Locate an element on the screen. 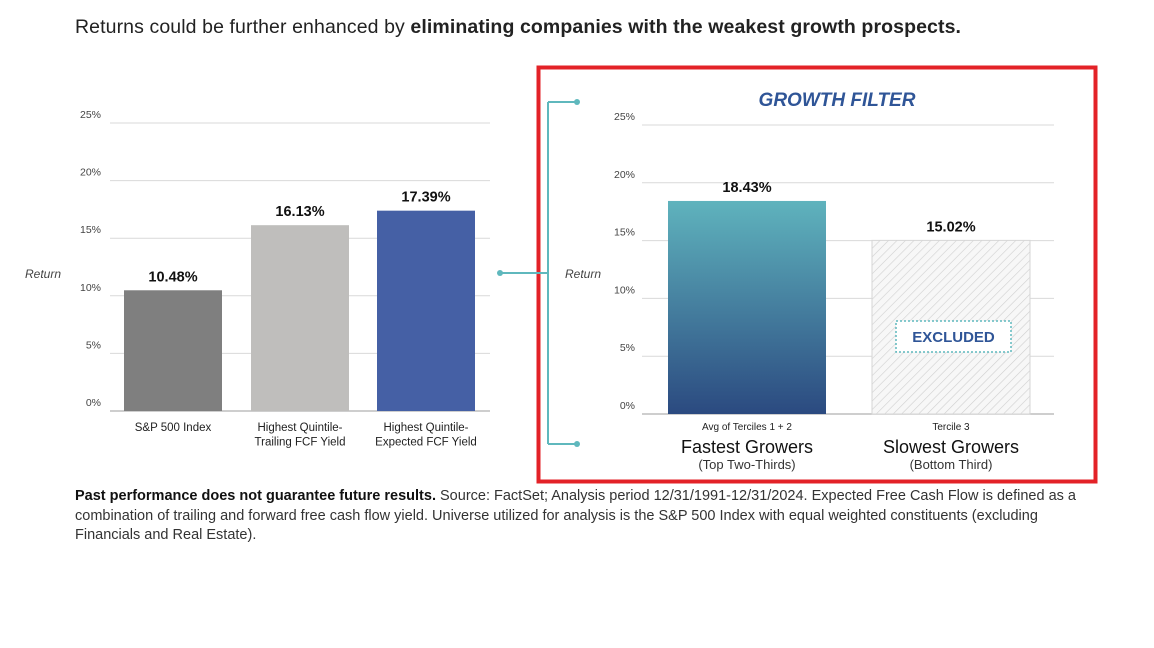 Image resolution: width=1154 pixels, height=648 pixels. growth-filter-title: GROWTH FILTER is located at coordinates (837, 100).